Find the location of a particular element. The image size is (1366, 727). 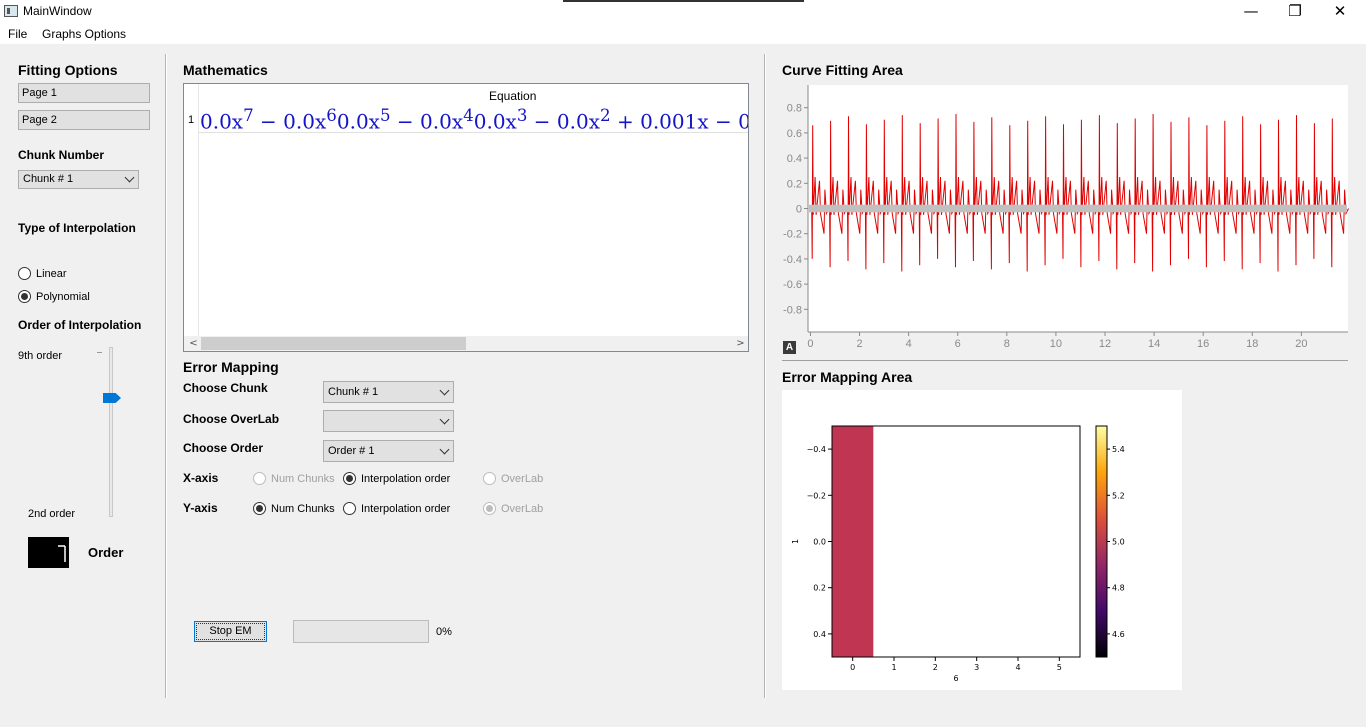

scrollbar-thumb is located at coordinates (333, 343).